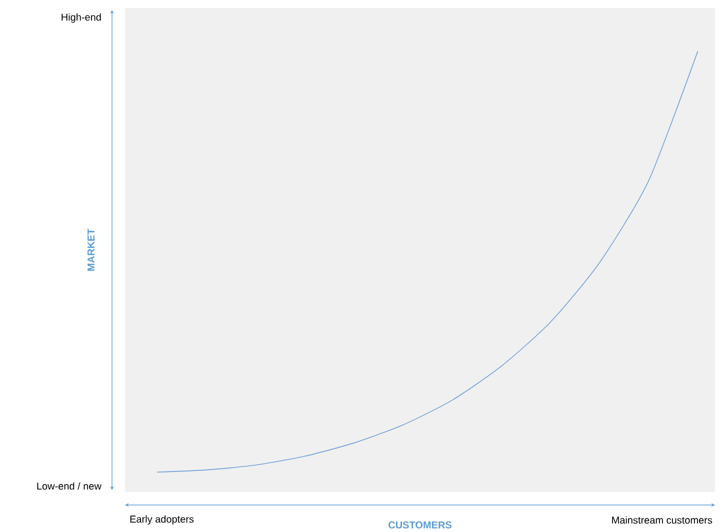  Describe the element at coordinates (162, 520) in the screenshot. I see `text: Early adopters` at that location.